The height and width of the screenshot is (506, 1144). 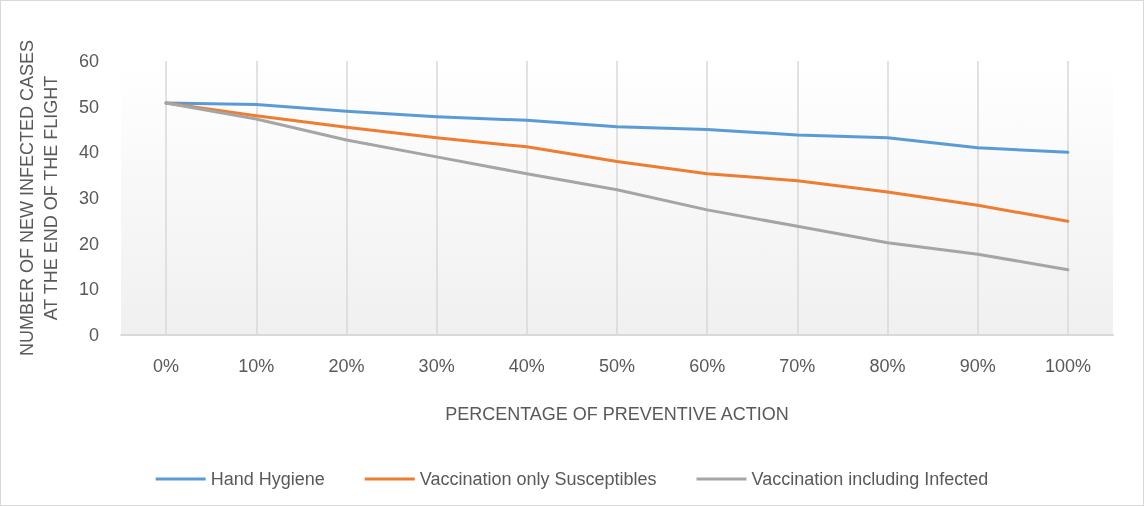 What do you see at coordinates (707, 366) in the screenshot?
I see `x-tick-label: 60%` at bounding box center [707, 366].